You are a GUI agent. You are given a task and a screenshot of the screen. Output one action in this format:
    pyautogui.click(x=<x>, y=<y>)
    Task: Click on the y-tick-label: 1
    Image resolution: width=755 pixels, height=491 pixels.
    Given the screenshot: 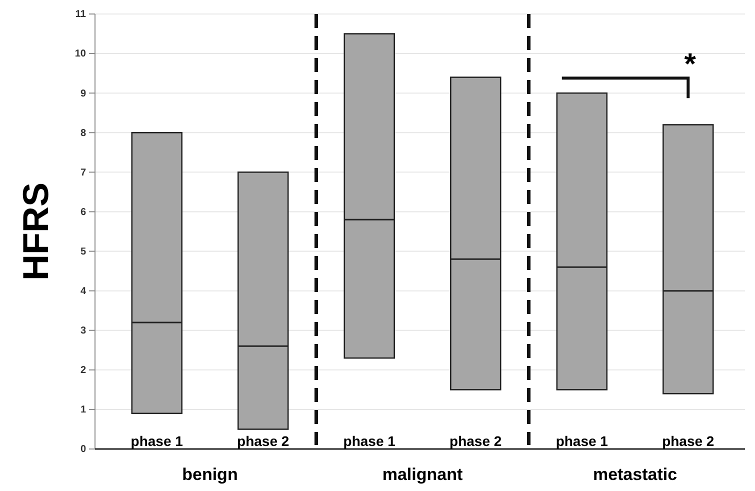 What is the action you would take?
    pyautogui.click(x=83, y=410)
    